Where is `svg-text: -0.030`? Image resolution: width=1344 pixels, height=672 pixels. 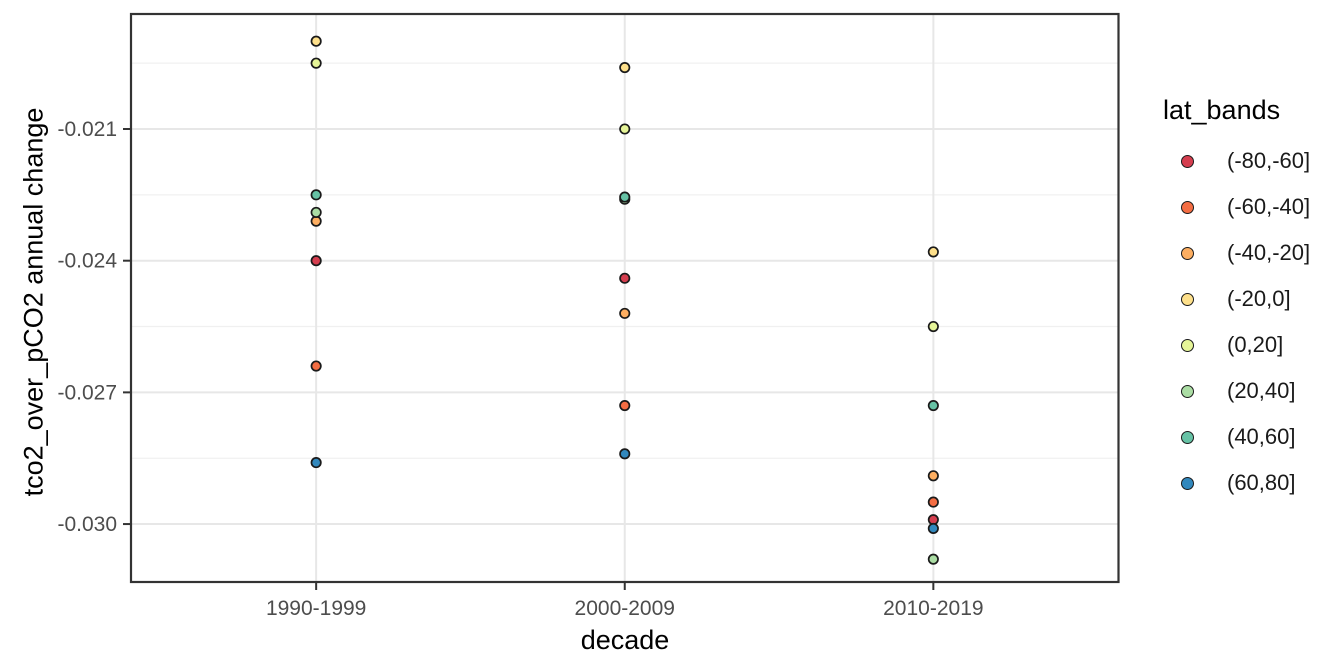
svg-text: -0.030 is located at coordinates (87, 524).